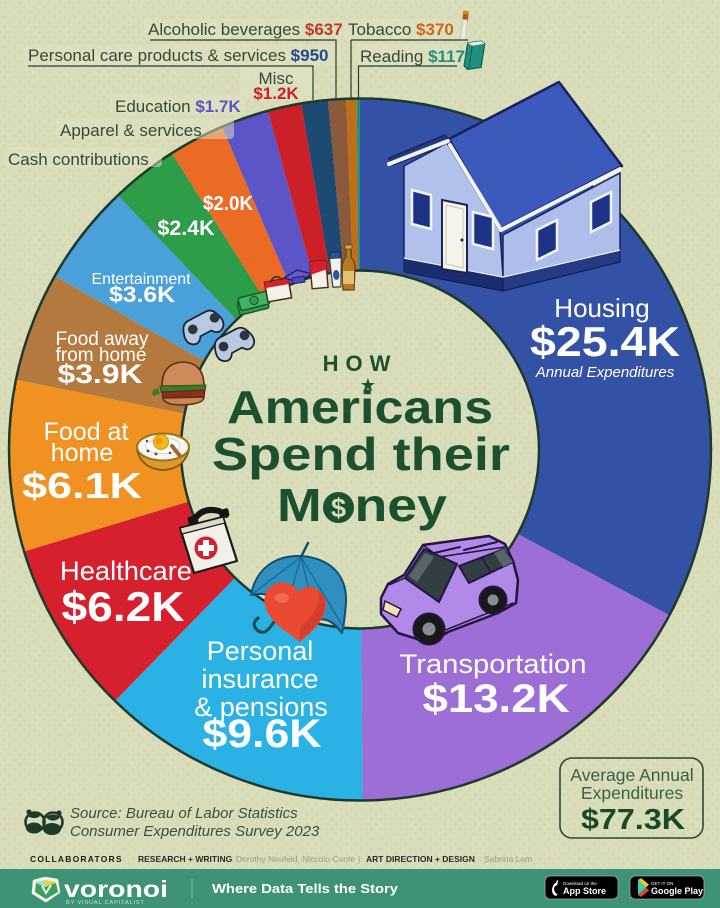 Image resolution: width=720 pixels, height=908 pixels. I want to click on svg-text: Average Annual, so click(631, 775).